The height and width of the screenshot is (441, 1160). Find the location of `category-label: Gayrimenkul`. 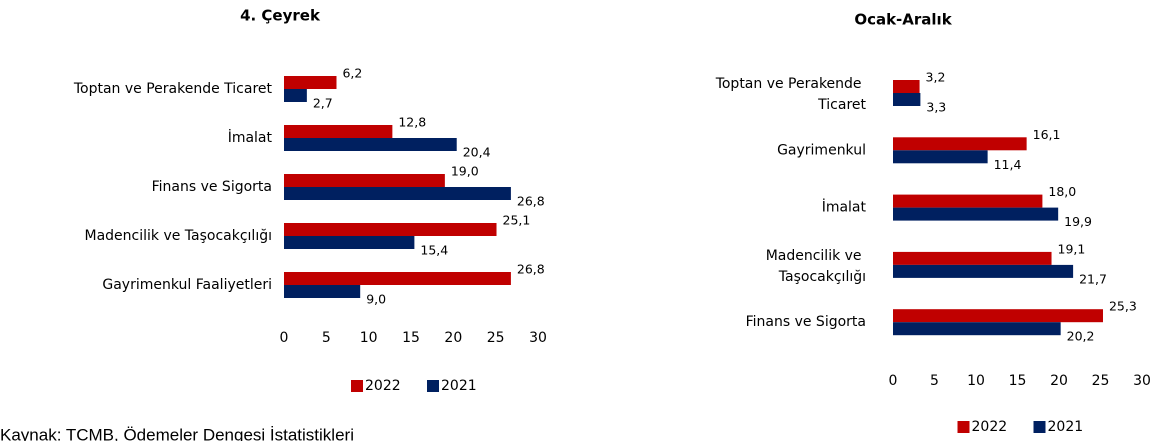

category-label: Gayrimenkul is located at coordinates (821, 150).